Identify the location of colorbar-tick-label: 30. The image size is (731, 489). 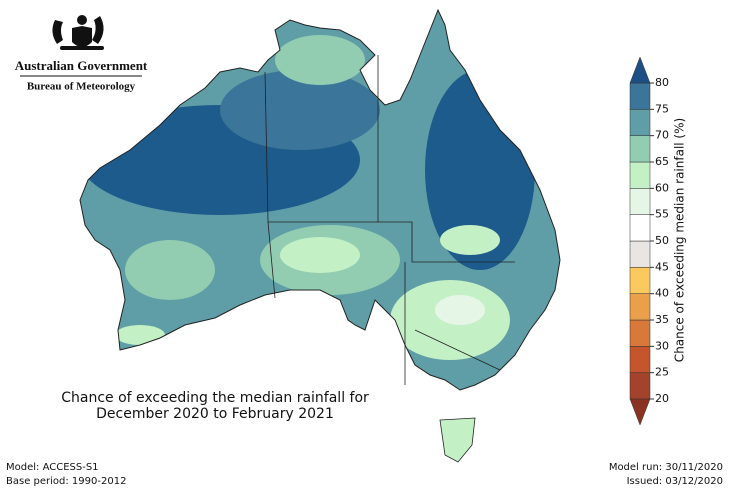
(662, 345).